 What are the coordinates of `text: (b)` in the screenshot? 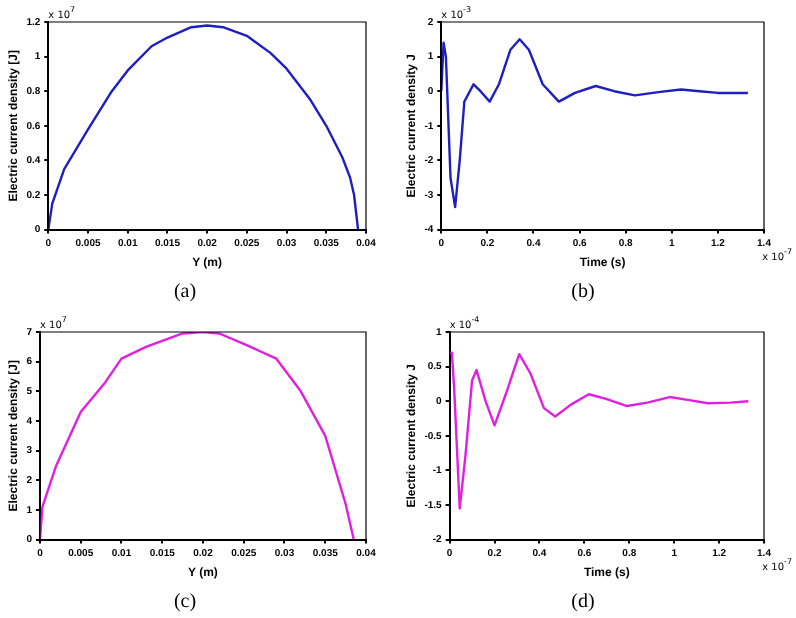 It's located at (583, 292).